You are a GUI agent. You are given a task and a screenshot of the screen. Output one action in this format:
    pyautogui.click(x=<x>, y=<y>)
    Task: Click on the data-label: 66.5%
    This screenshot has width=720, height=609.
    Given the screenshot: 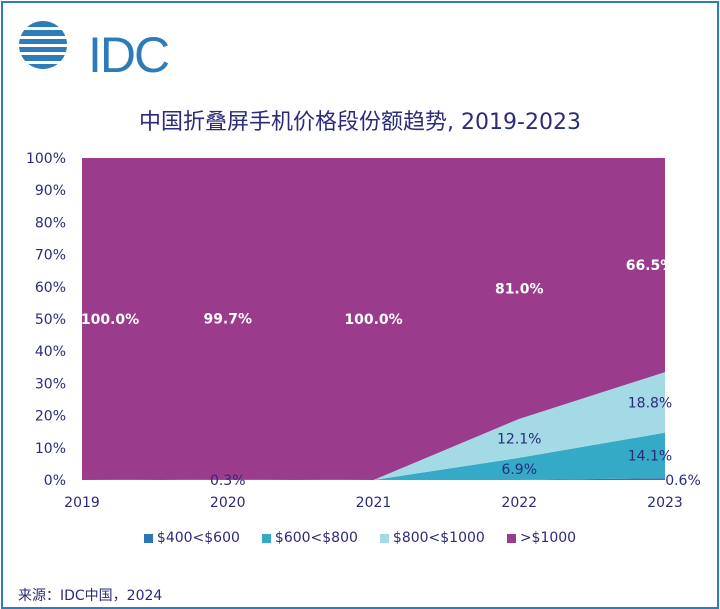 What is the action you would take?
    pyautogui.click(x=650, y=266)
    